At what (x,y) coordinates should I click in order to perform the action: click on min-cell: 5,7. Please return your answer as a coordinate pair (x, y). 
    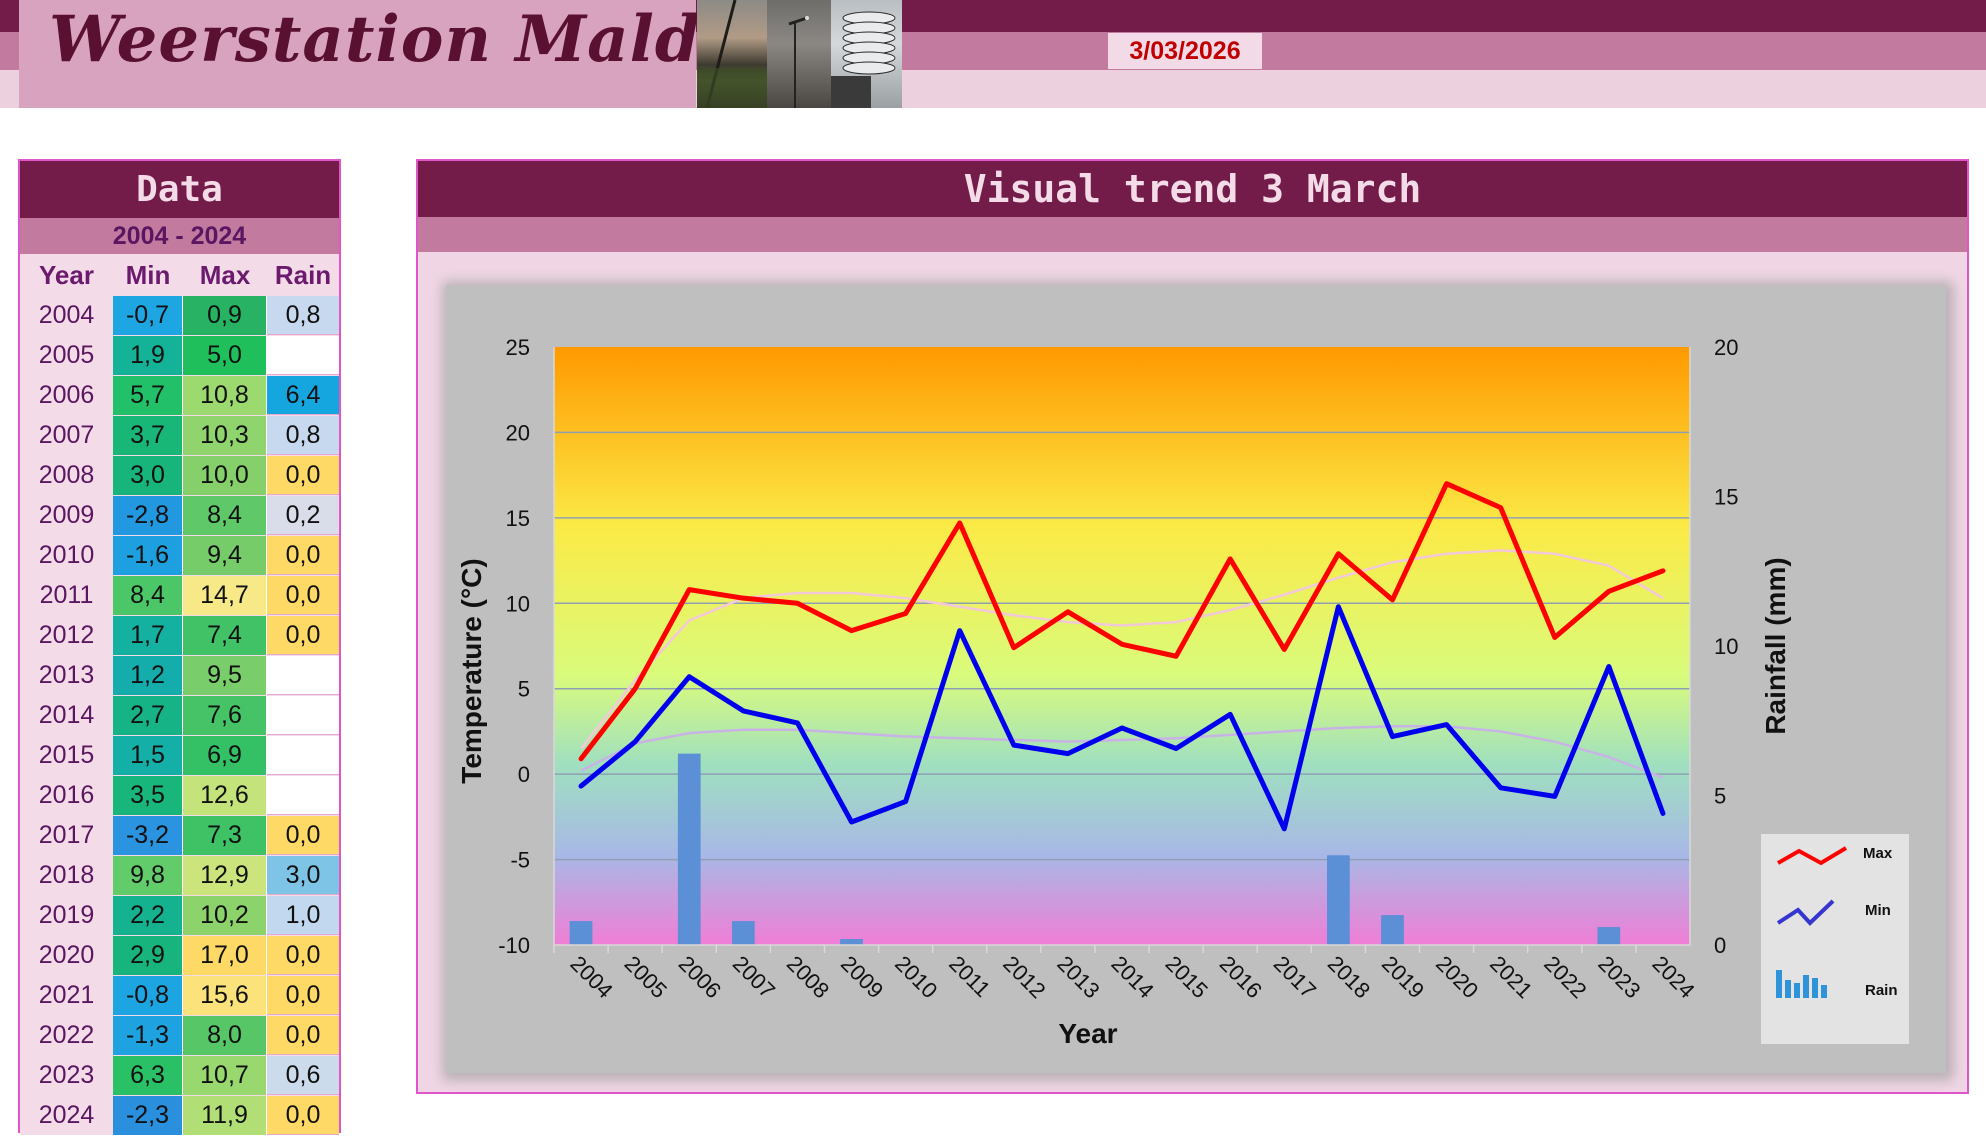
    Looking at the image, I should click on (148, 395).